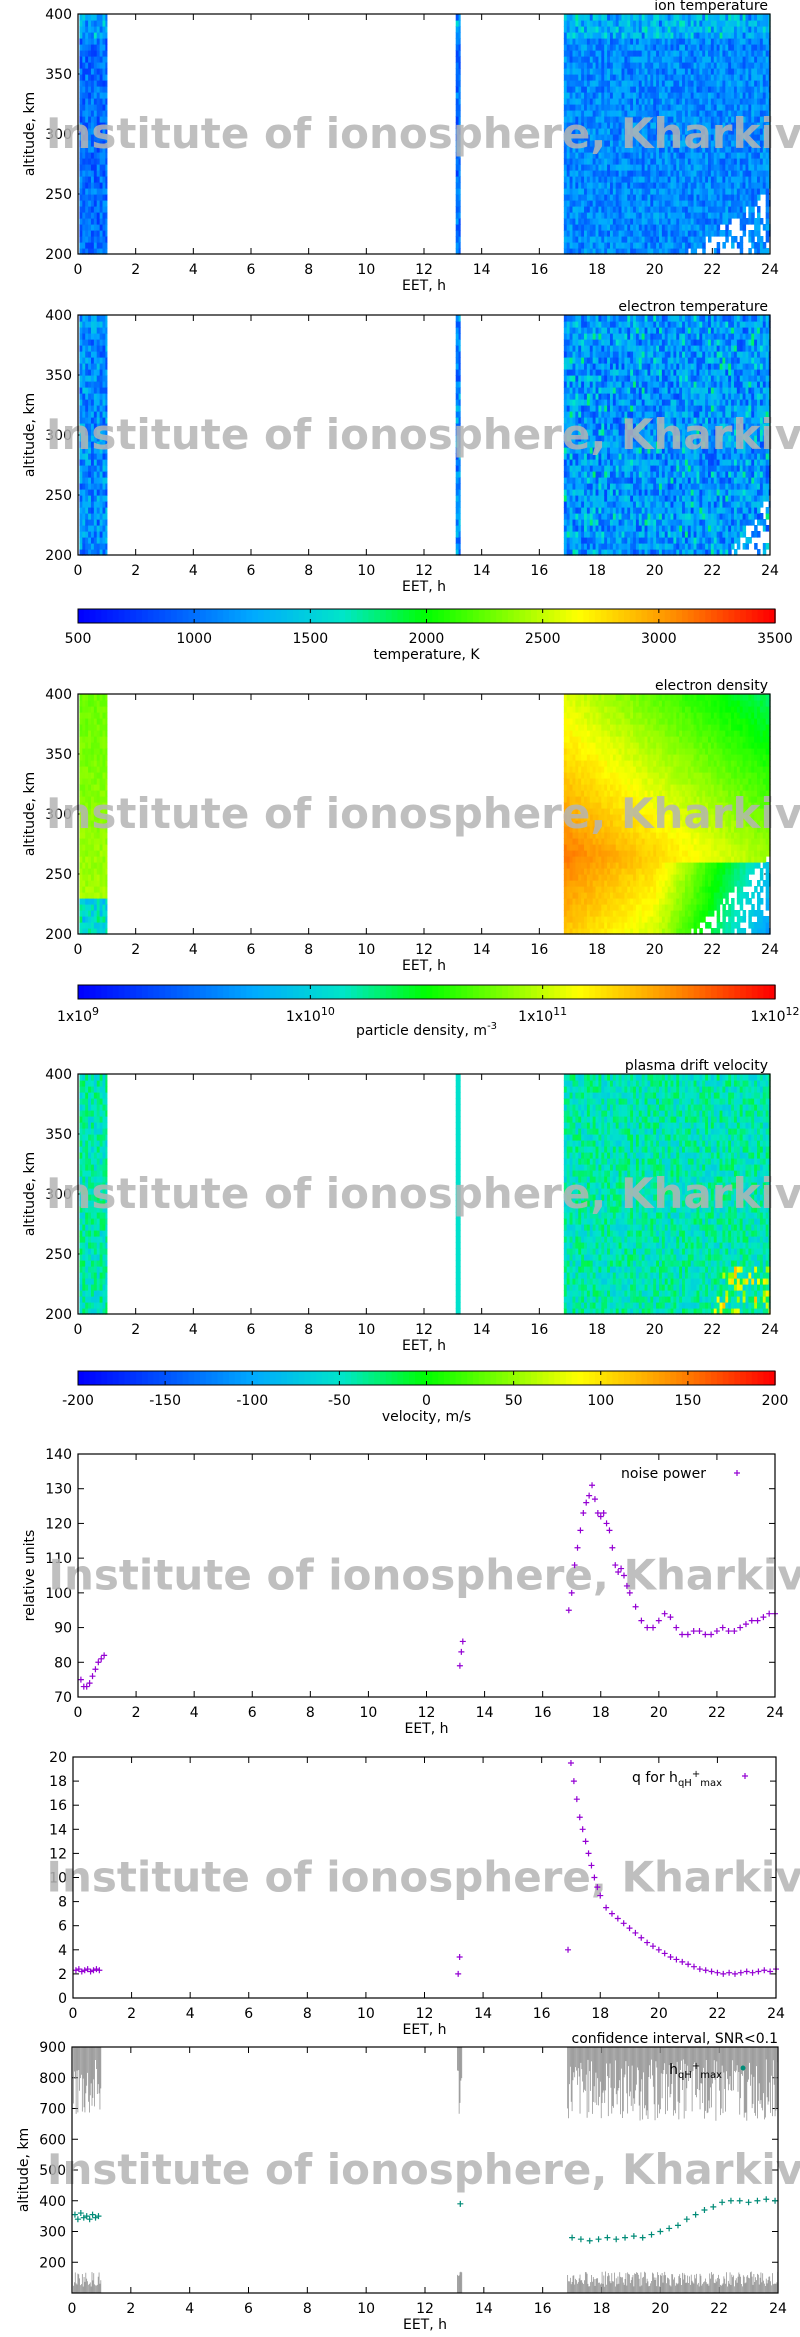  What do you see at coordinates (58, 316) in the screenshot?
I see `y-tick-label: 400` at bounding box center [58, 316].